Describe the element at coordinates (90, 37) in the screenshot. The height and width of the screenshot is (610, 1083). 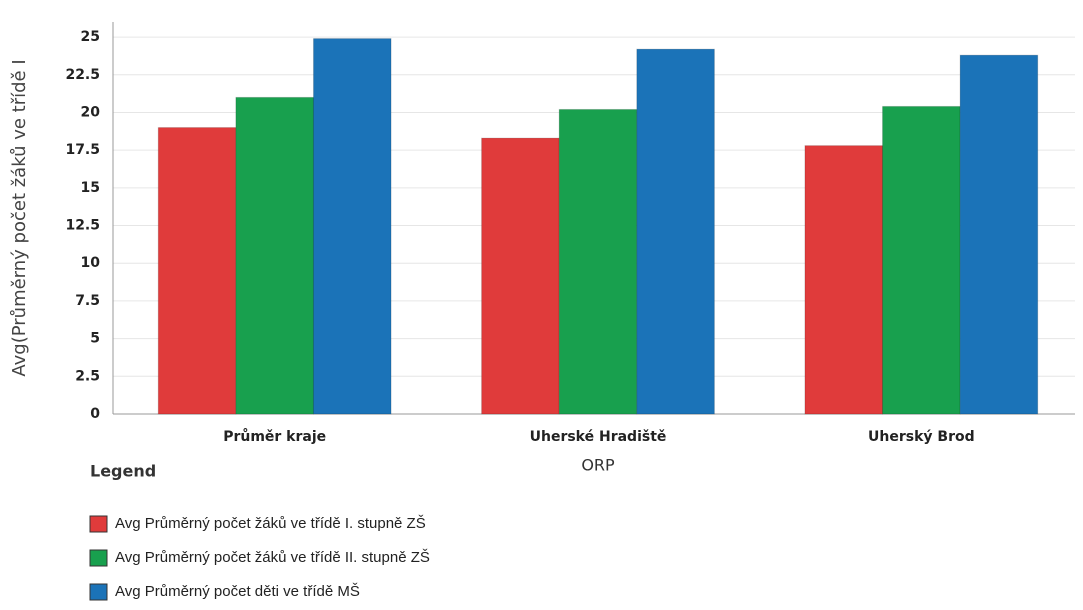
I see `y-tick-label: 25` at that location.